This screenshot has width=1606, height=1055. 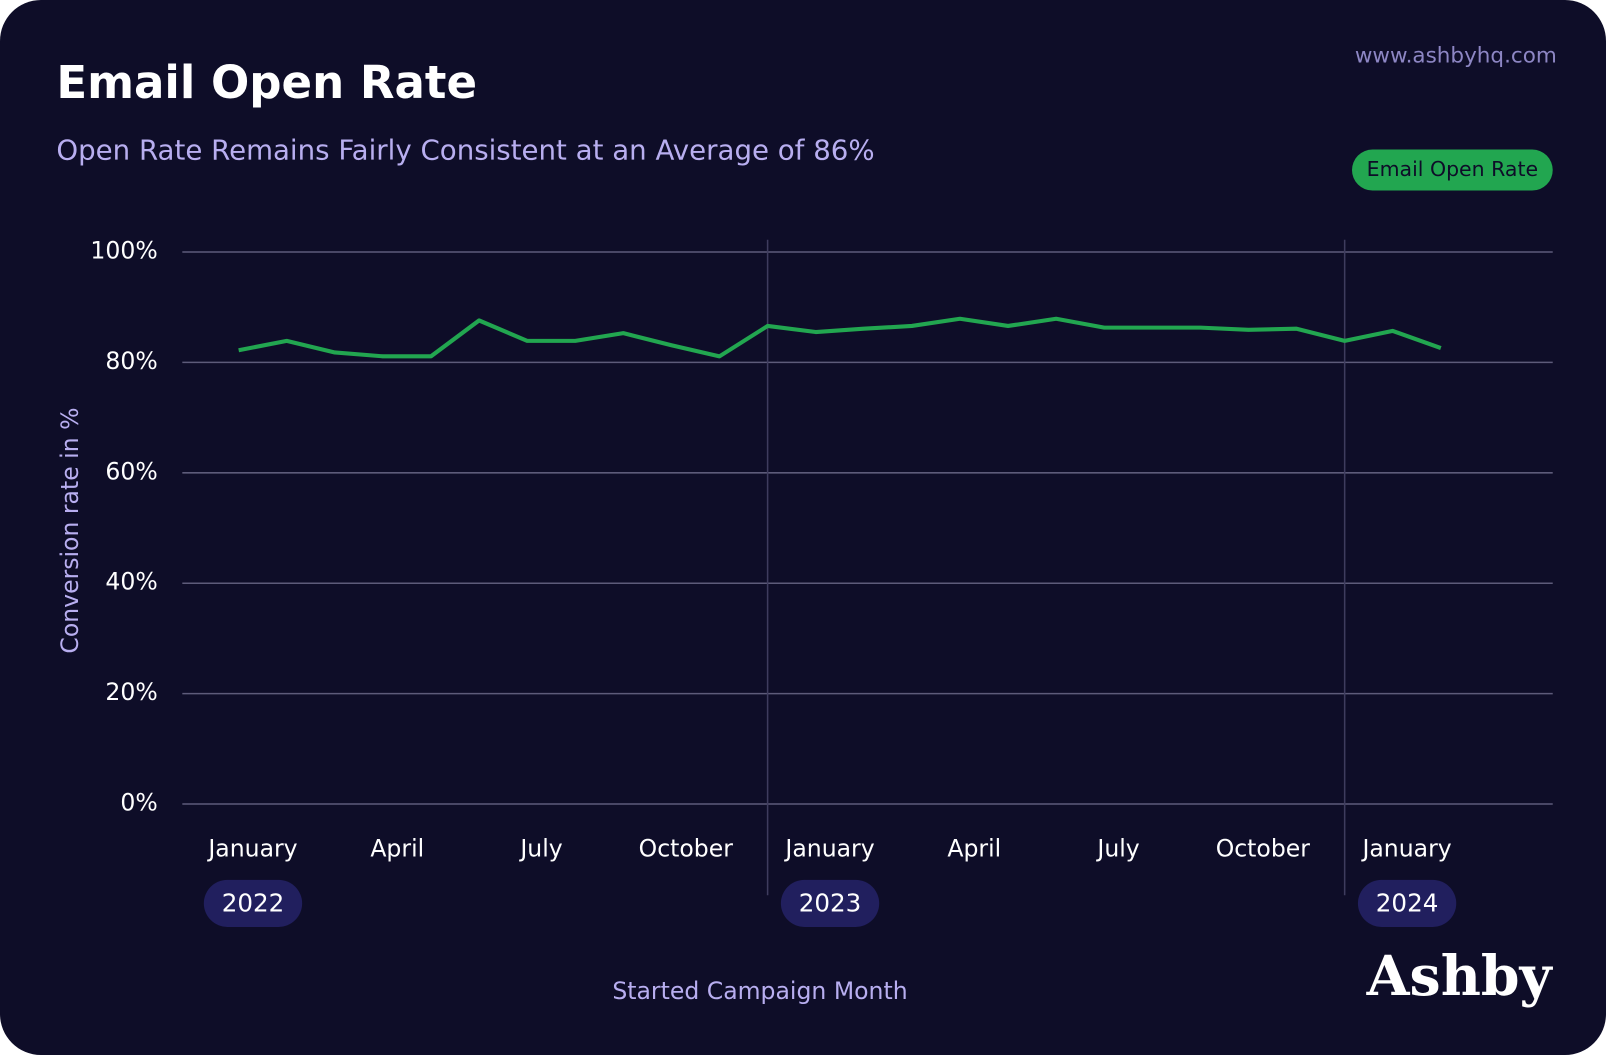 What do you see at coordinates (840, 337) in the screenshot?
I see `series-line` at bounding box center [840, 337].